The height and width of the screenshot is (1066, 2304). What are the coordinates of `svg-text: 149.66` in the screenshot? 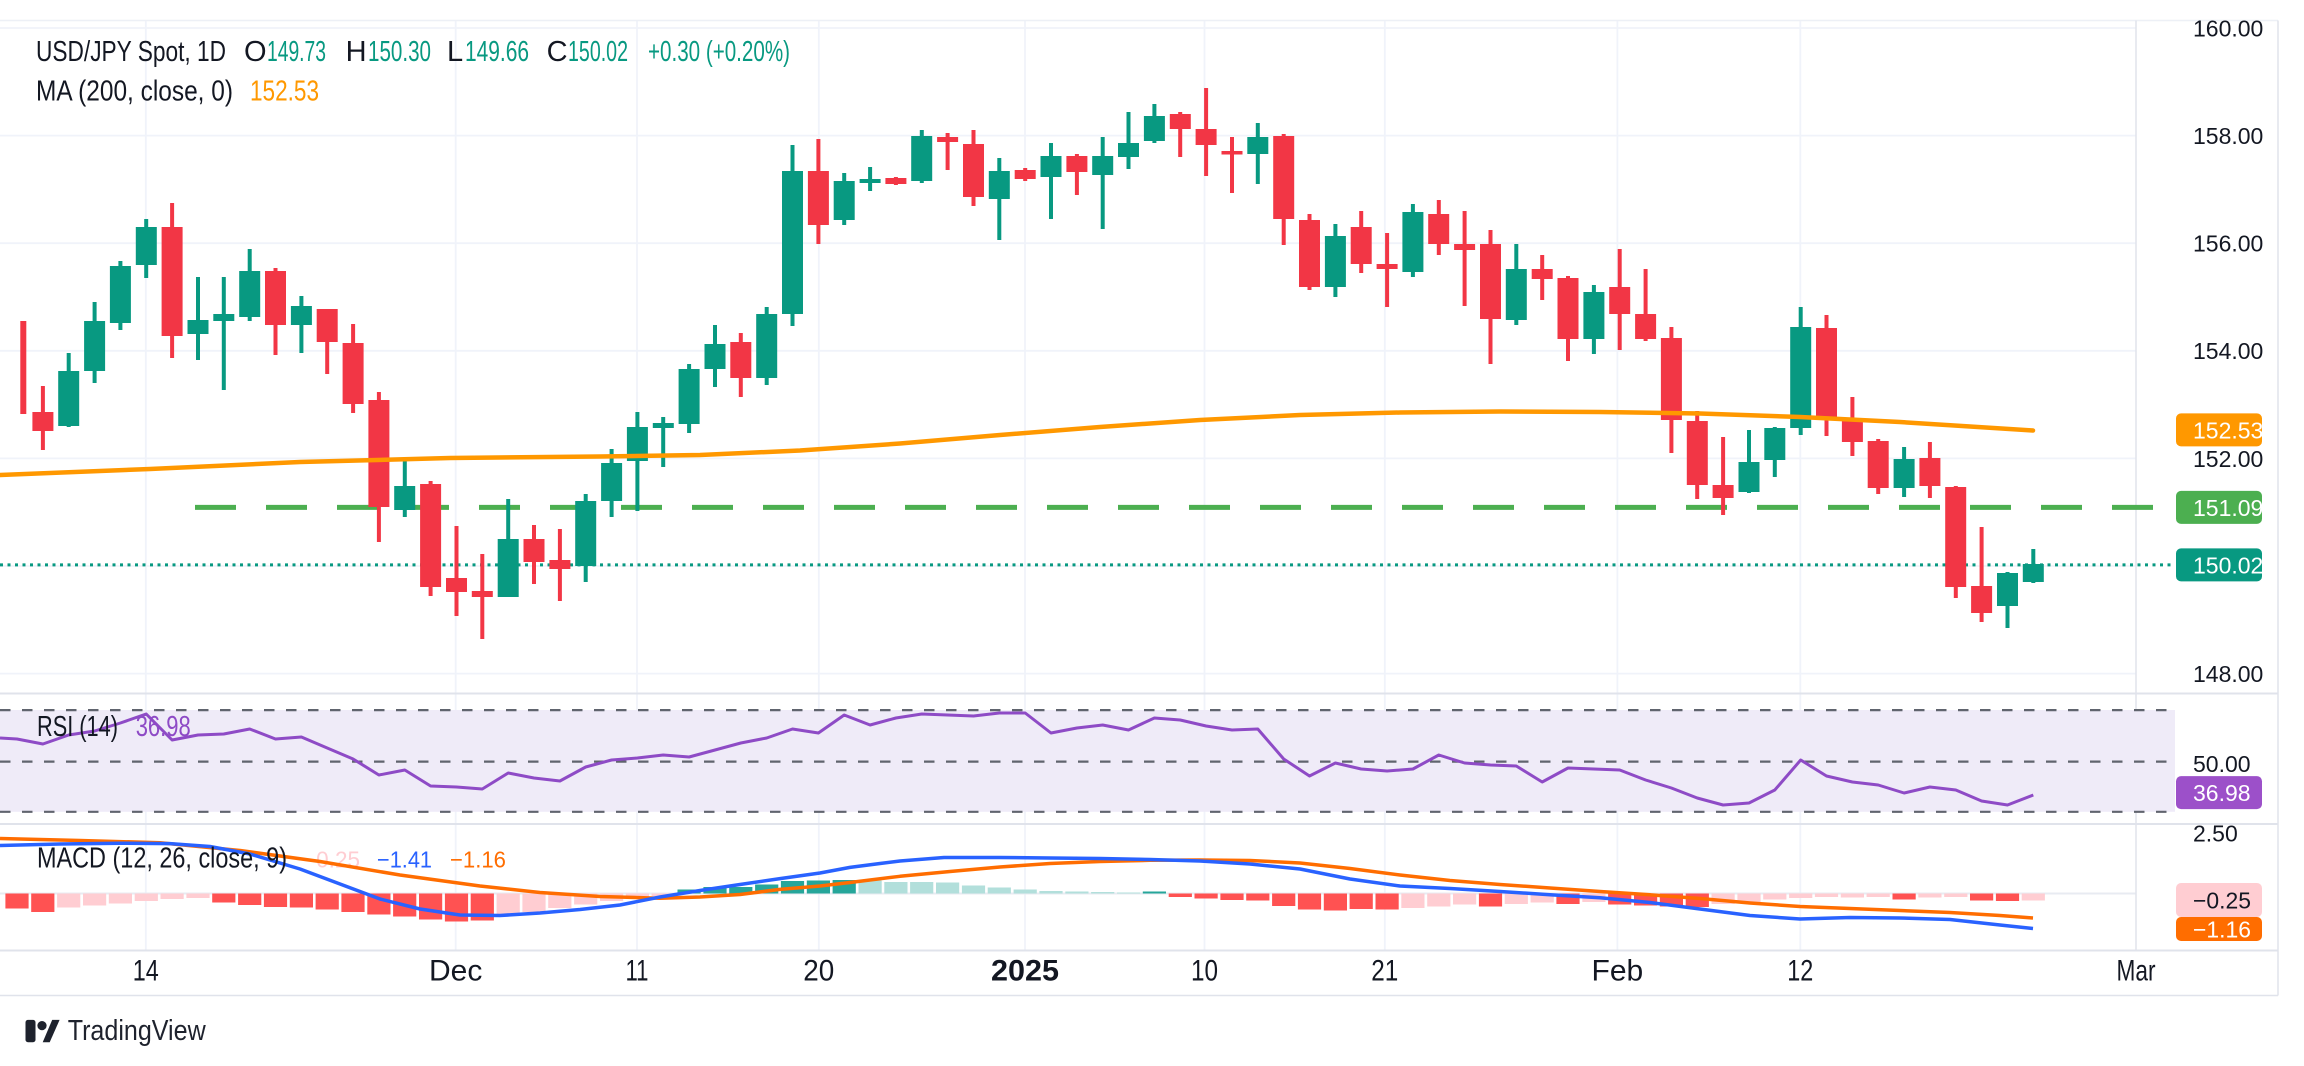 It's located at (497, 52).